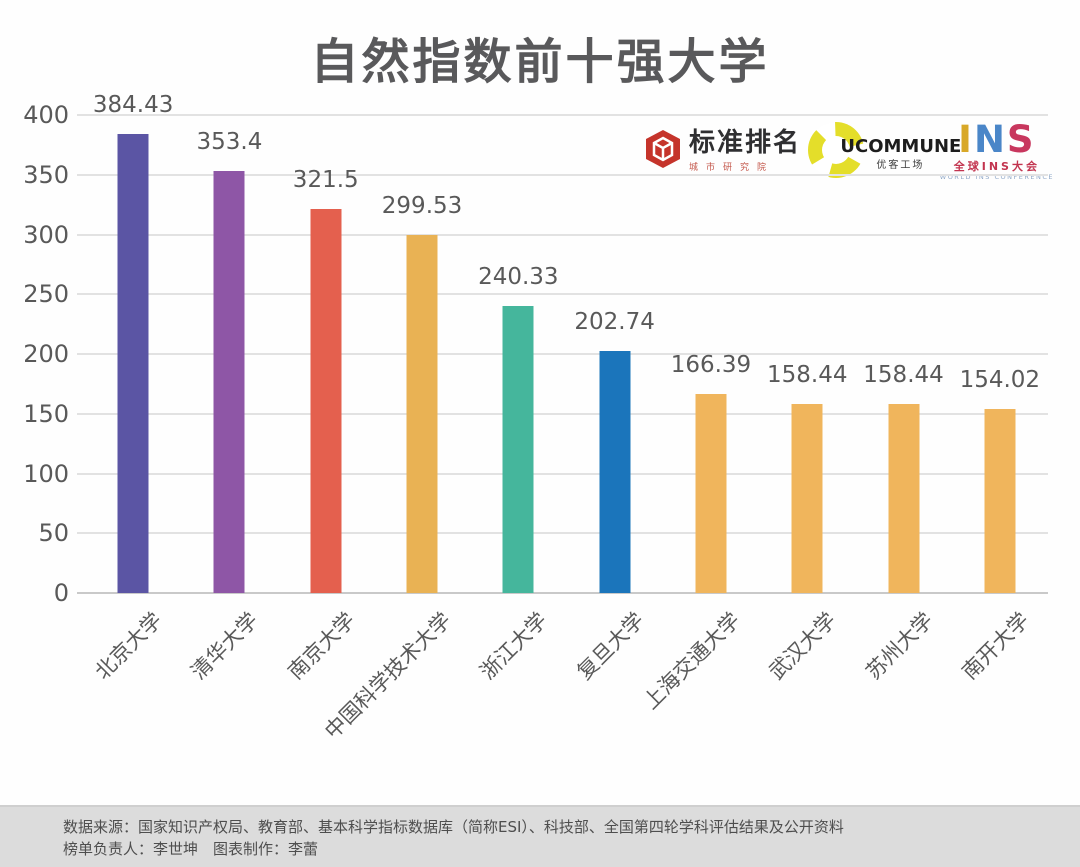 Image resolution: width=1080 pixels, height=867 pixels. Describe the element at coordinates (518, 276) in the screenshot. I see `value-label-浙江大学: 240.33` at that location.